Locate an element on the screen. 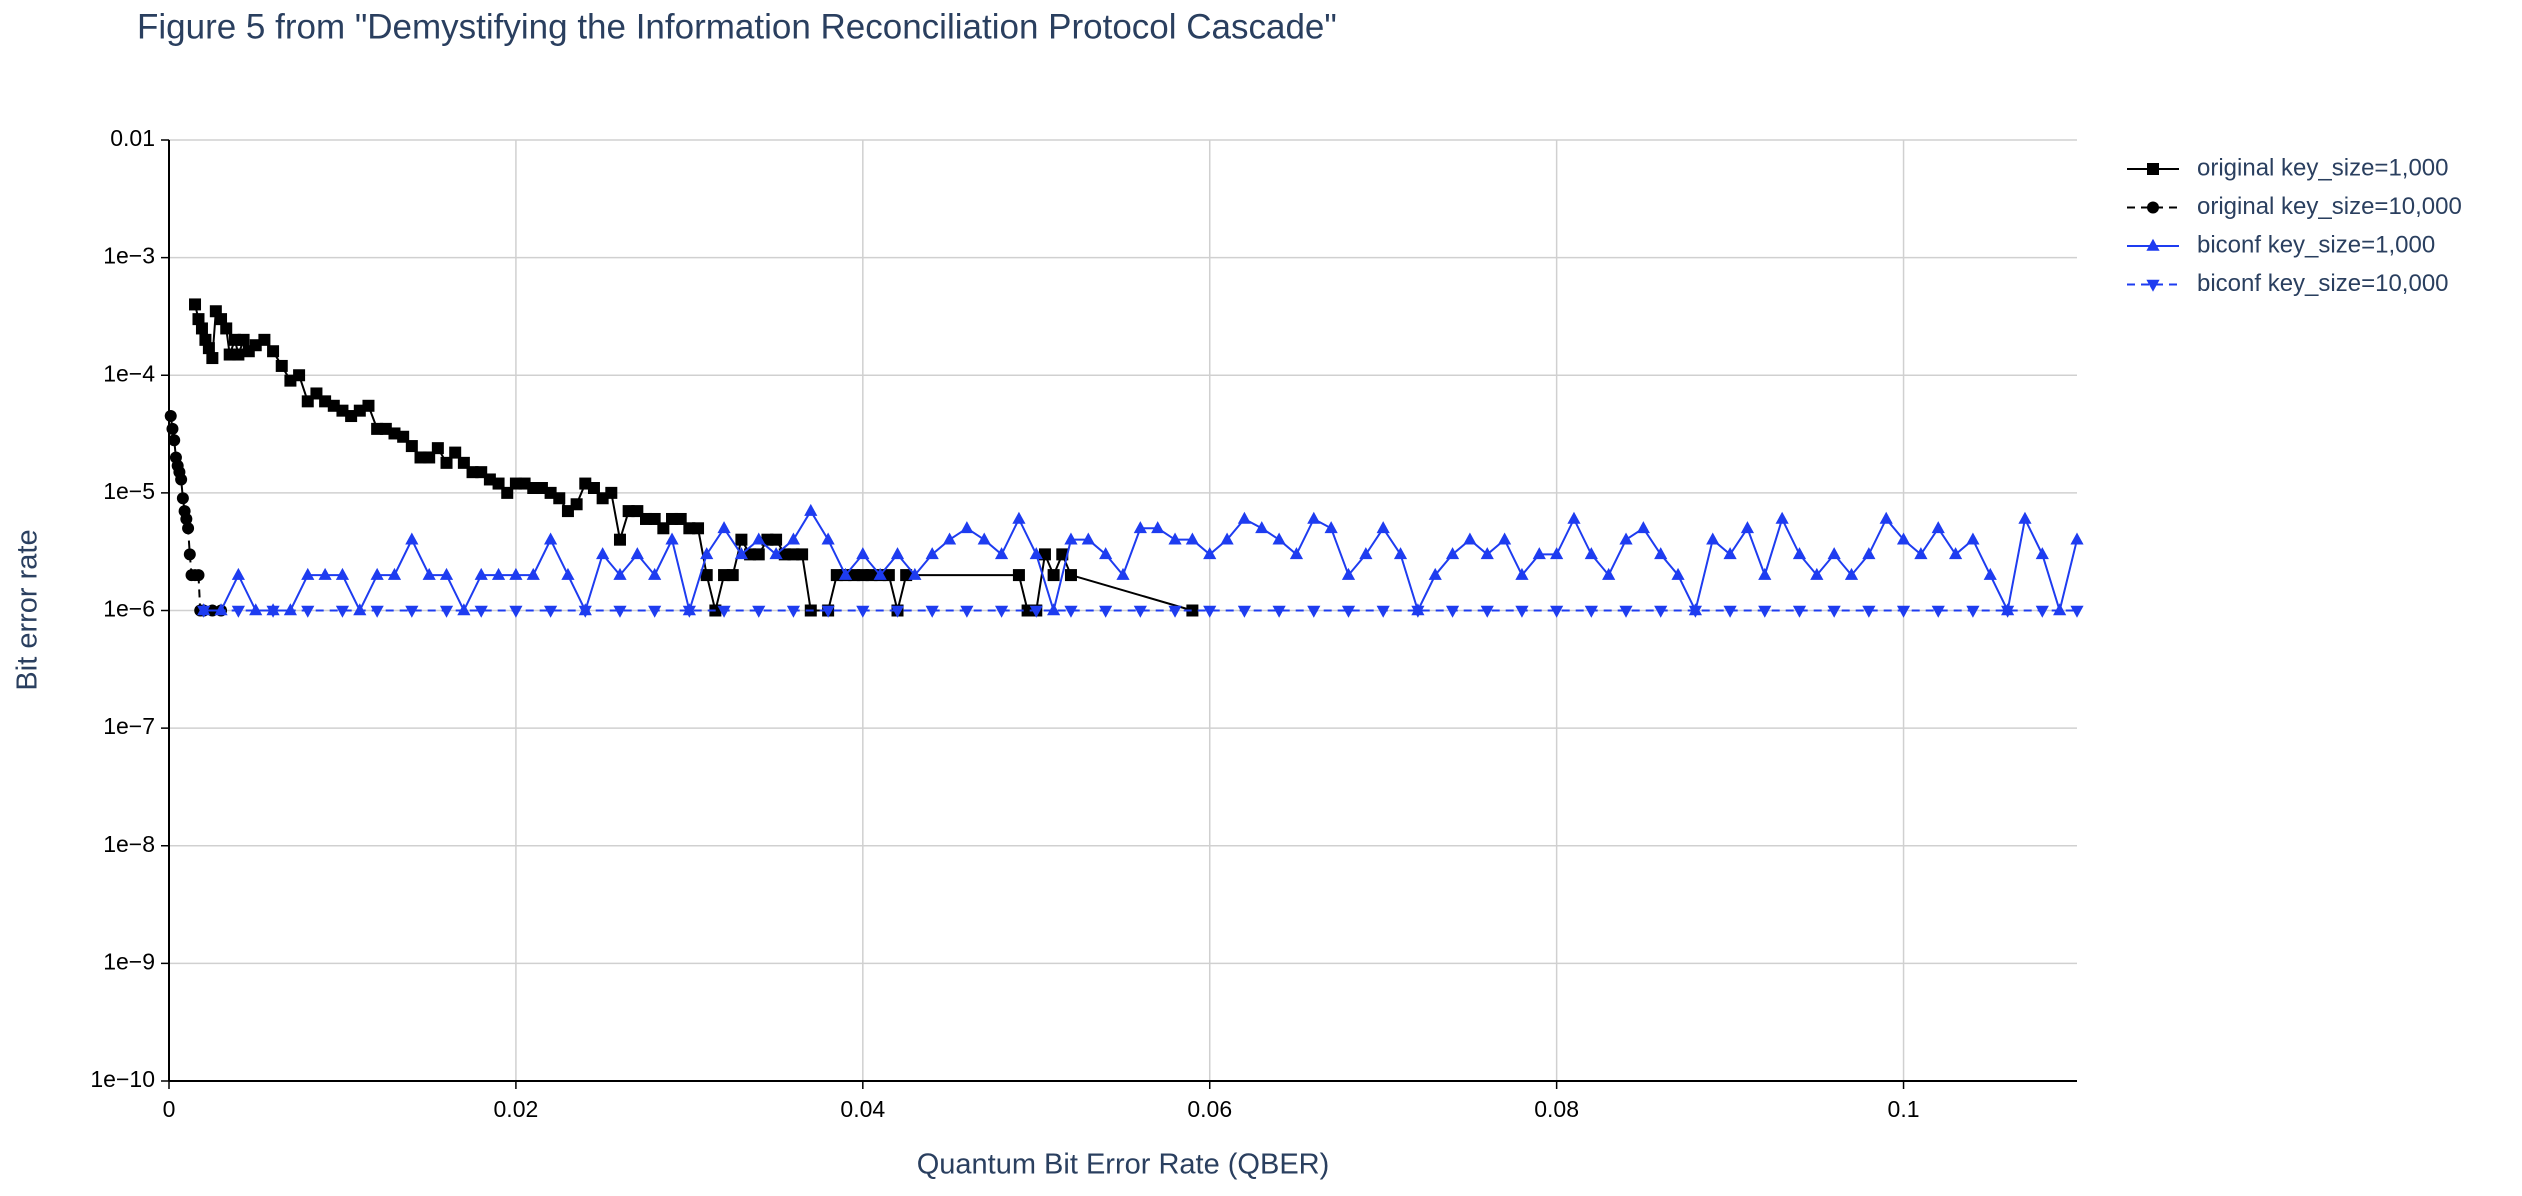 The width and height of the screenshot is (2522, 1196). legend-marker is located at coordinates (2153, 244).